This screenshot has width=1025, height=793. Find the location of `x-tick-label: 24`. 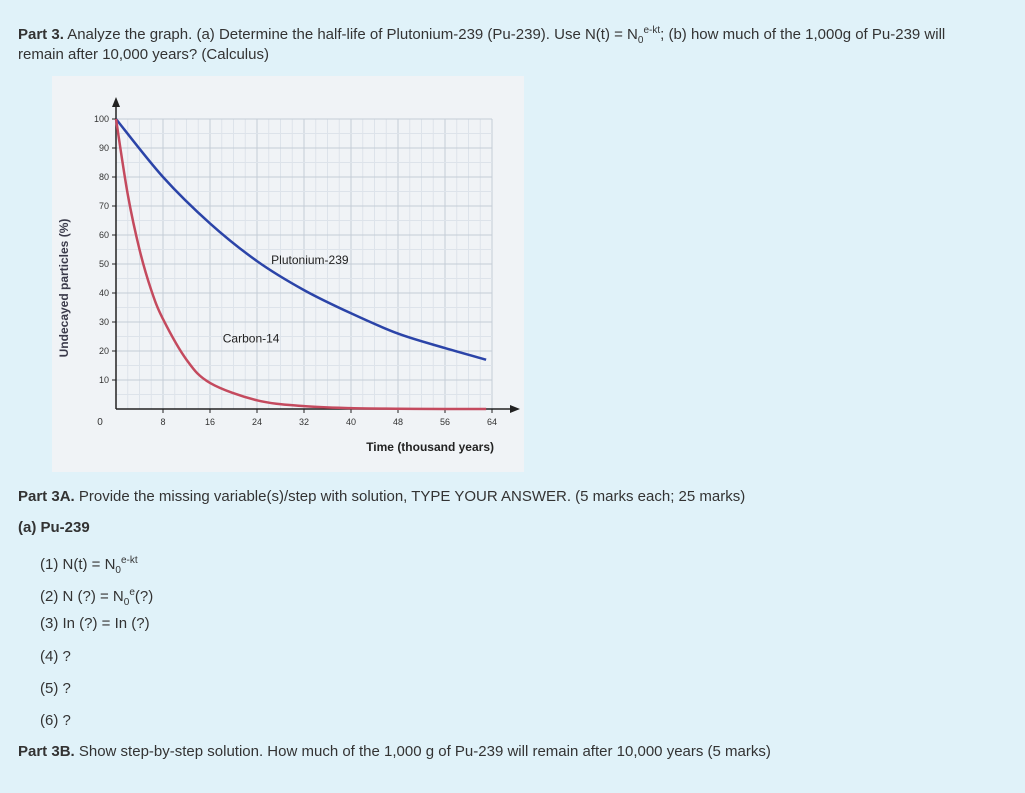

x-tick-label: 24 is located at coordinates (257, 422).